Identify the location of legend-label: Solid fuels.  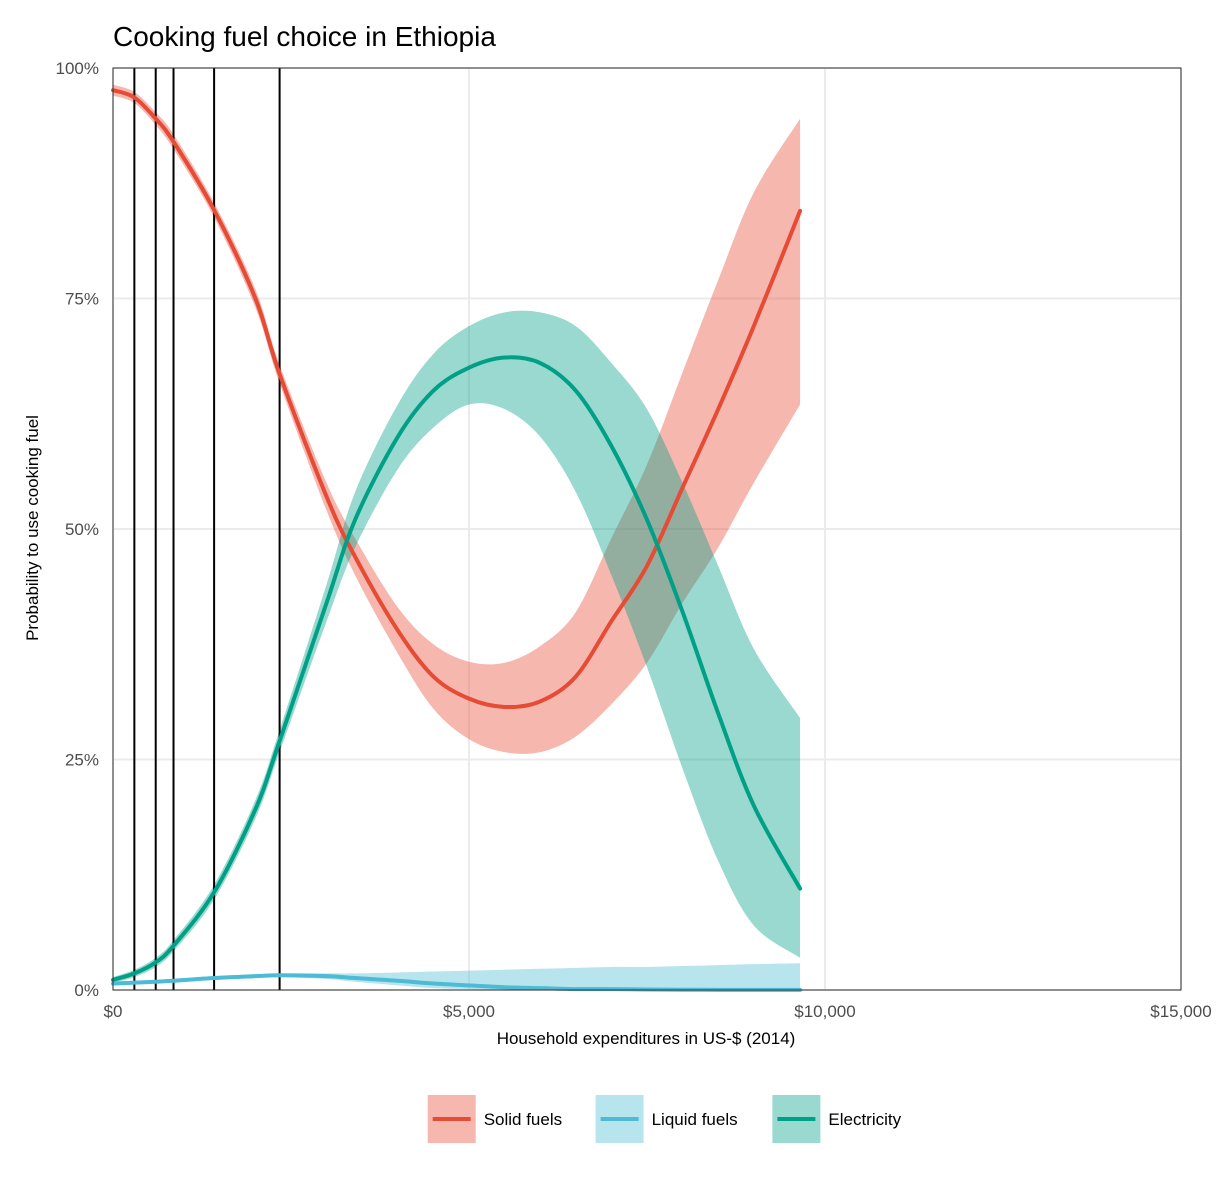
(523, 1119).